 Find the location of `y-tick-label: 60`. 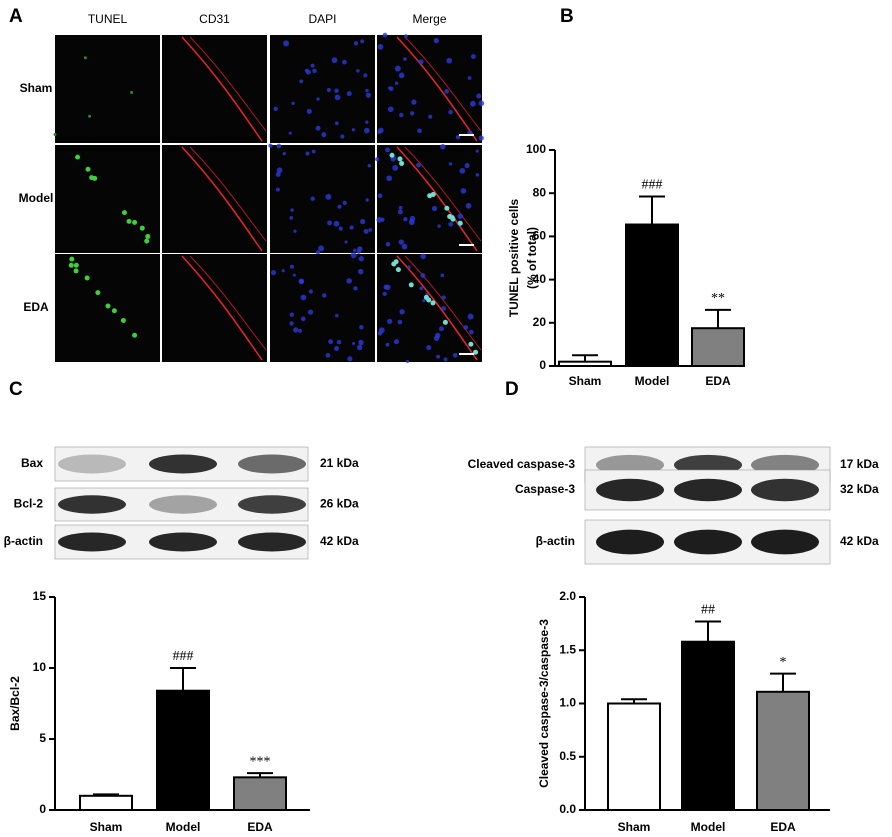

y-tick-label: 60 is located at coordinates (540, 236).